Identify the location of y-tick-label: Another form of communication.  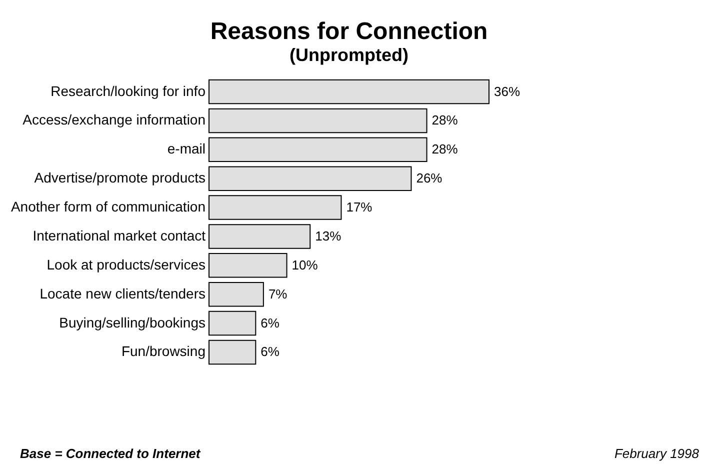
(108, 206).